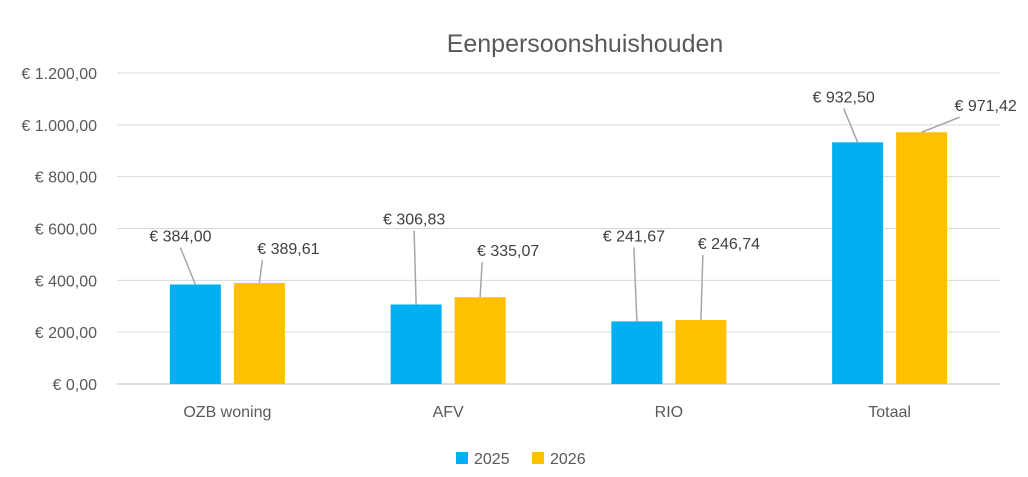 This screenshot has height=477, width=1028. What do you see at coordinates (521, 459) in the screenshot?
I see `legend: 2025 2026` at bounding box center [521, 459].